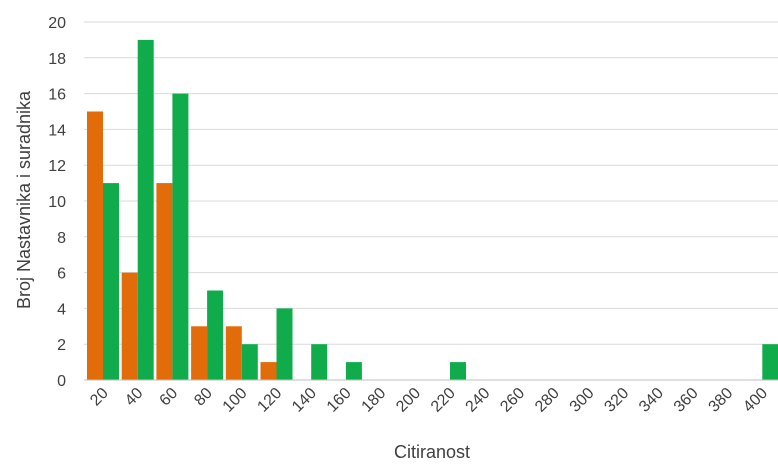  Describe the element at coordinates (582, 400) in the screenshot. I see `x-tick-label: 300` at that location.